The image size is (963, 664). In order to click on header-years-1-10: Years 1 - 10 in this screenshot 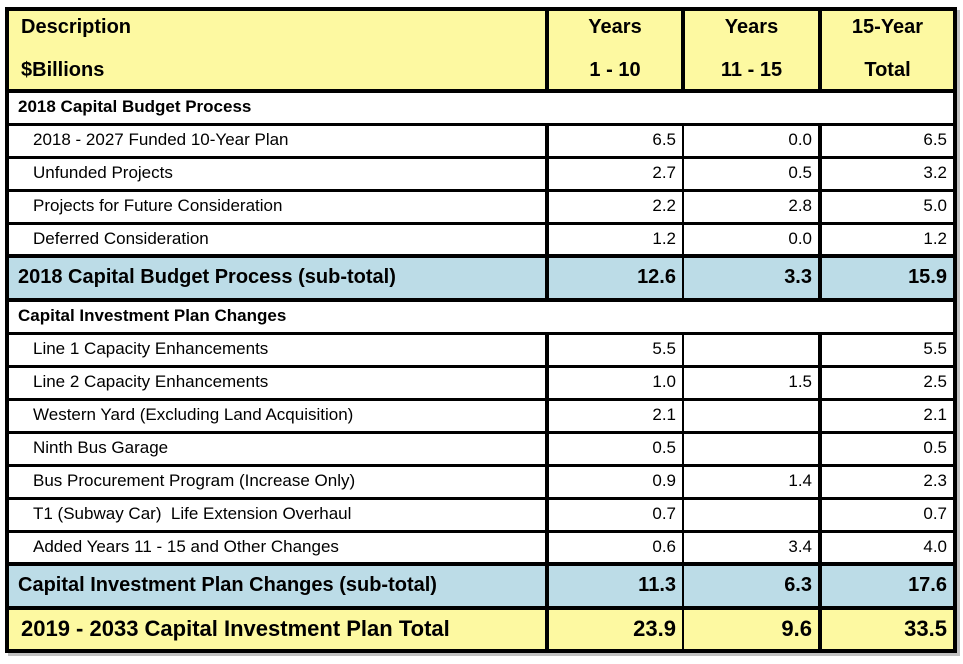, I will do `click(615, 50)`.